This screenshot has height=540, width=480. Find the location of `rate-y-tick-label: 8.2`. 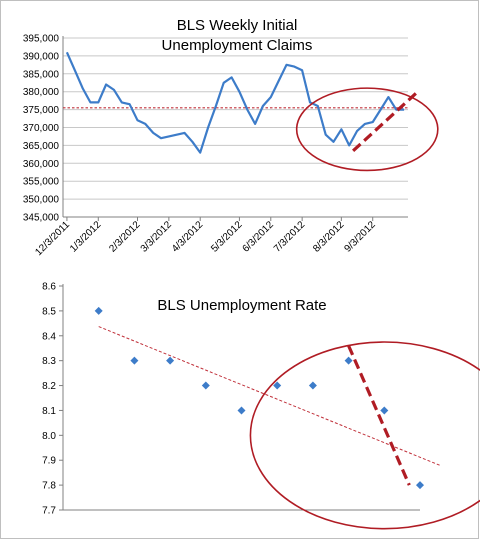

rate-y-tick-label: 8.2 is located at coordinates (49, 386).